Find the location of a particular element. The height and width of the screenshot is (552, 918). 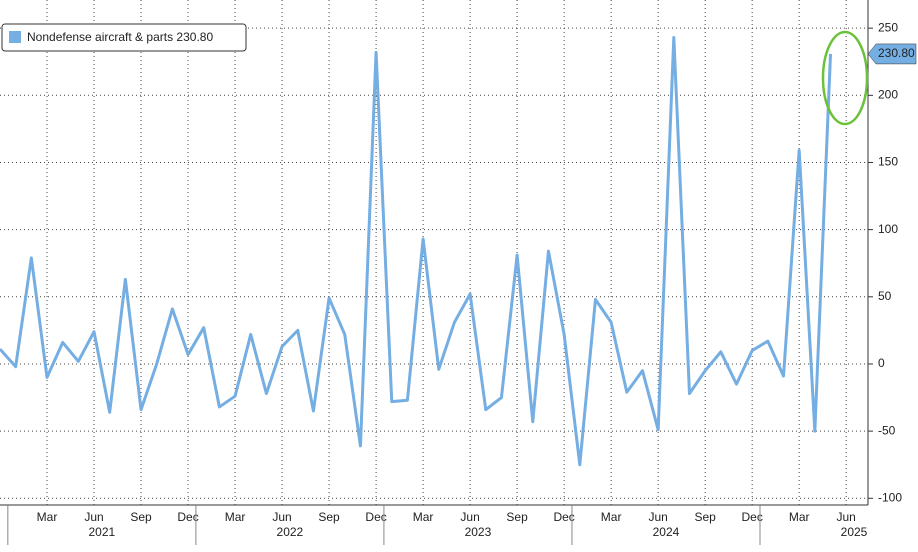

value-tag-label: 230.80 is located at coordinates (896, 53).